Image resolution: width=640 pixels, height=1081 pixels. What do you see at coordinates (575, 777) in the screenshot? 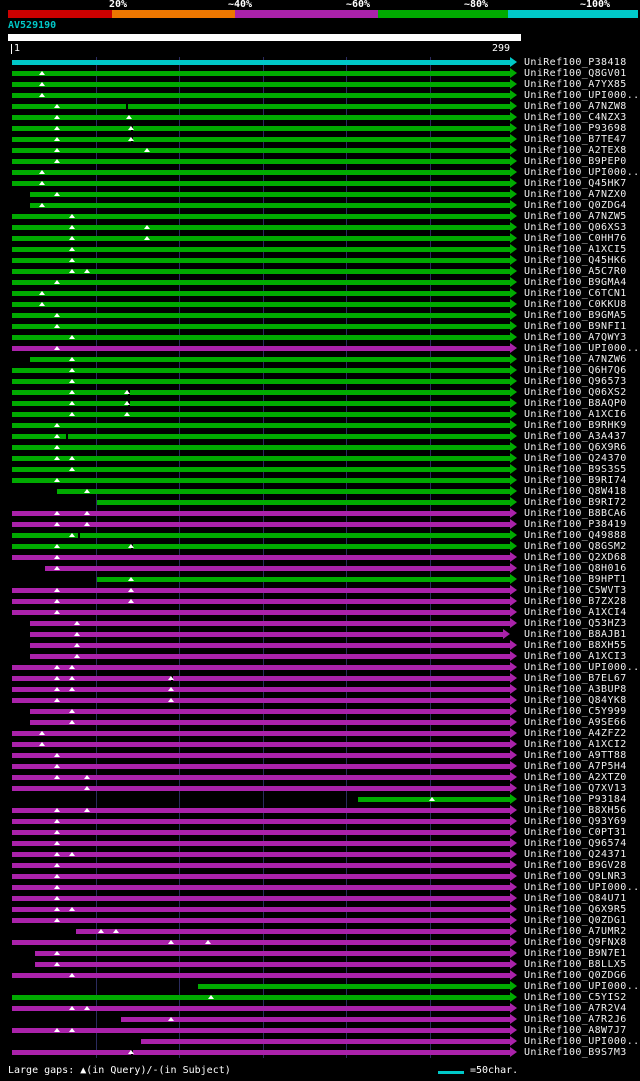
I see `alignment-label: UniRef100_A2XTZ0` at bounding box center [575, 777].